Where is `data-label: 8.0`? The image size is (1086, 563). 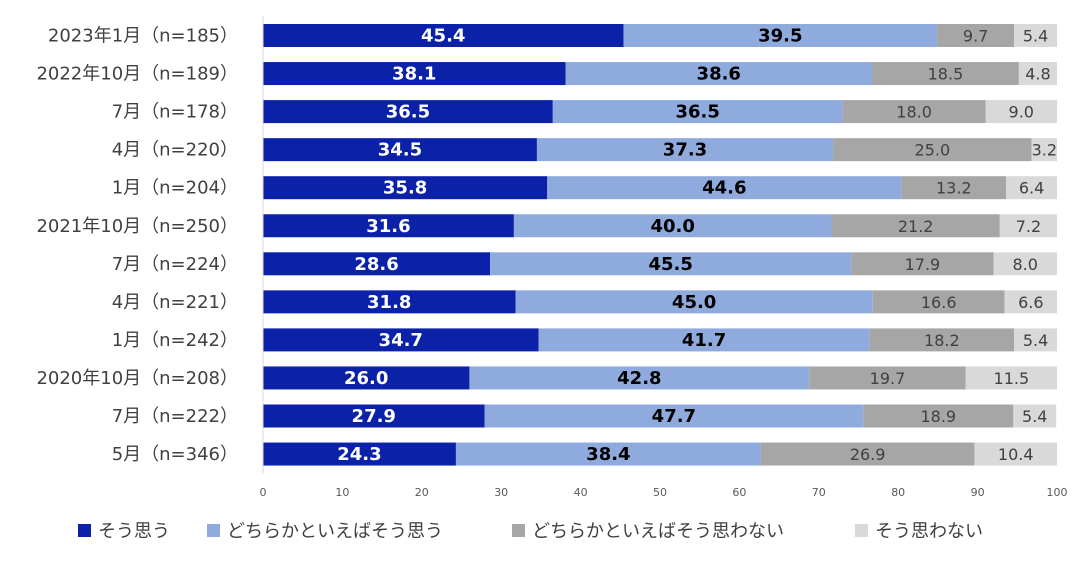
data-label: 8.0 is located at coordinates (1025, 264).